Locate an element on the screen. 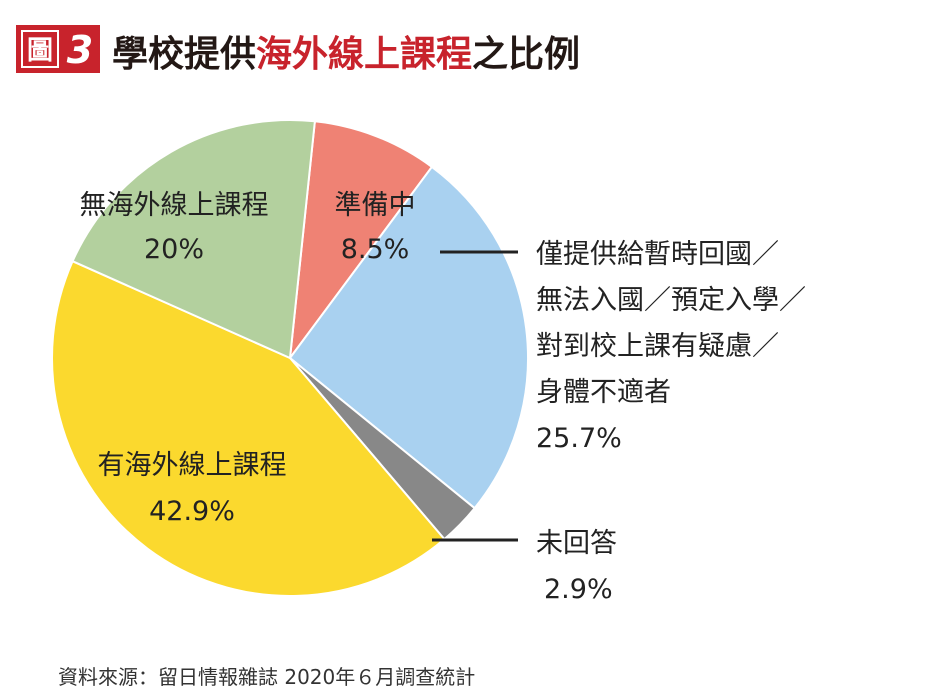 This screenshot has height=698, width=950. slice-value-label-4: 20% is located at coordinates (174, 249).